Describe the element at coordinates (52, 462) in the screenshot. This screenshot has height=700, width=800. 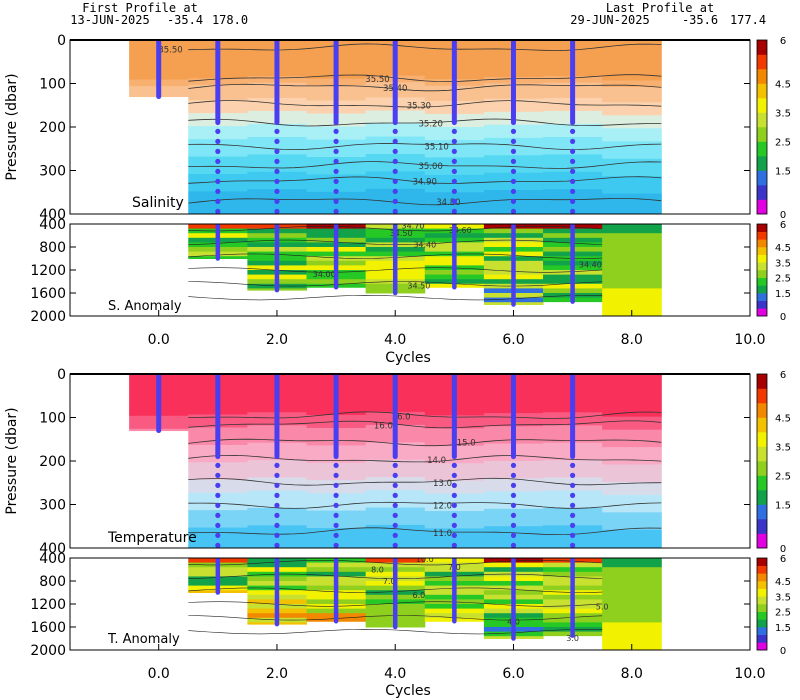
I see `ytick-label: 200` at that location.